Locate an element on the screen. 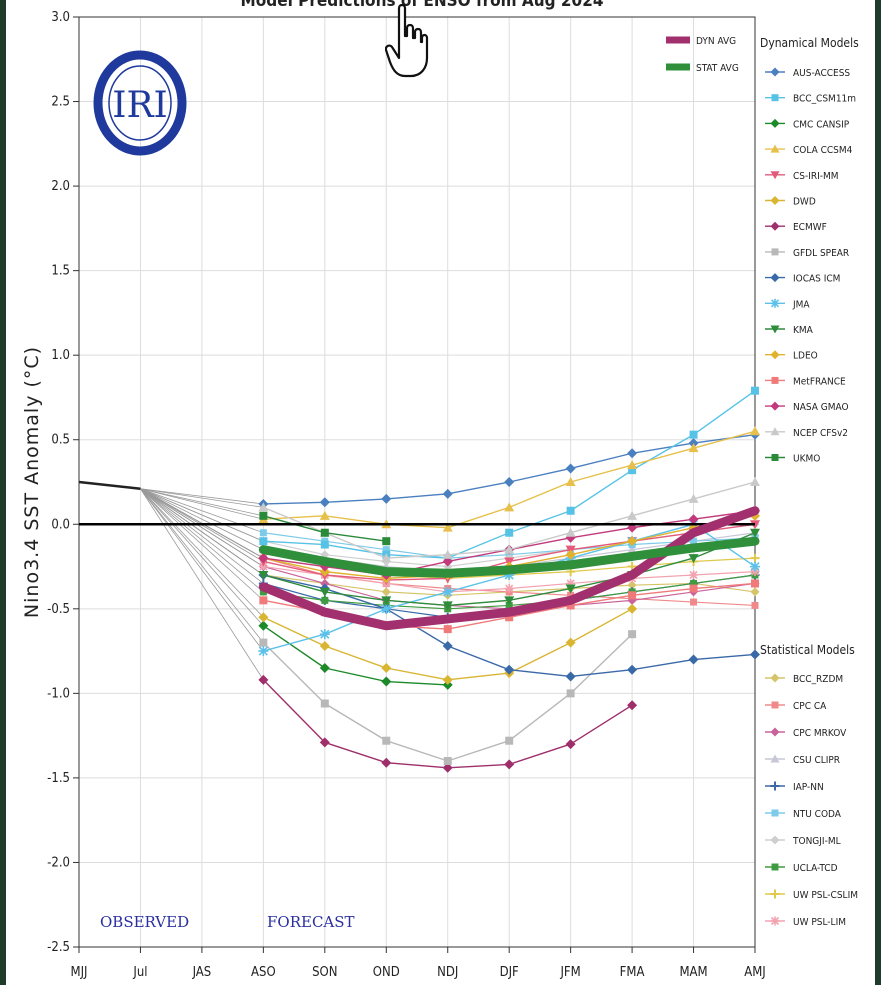 The image size is (881, 985). legend-label: JMA is located at coordinates (801, 304).